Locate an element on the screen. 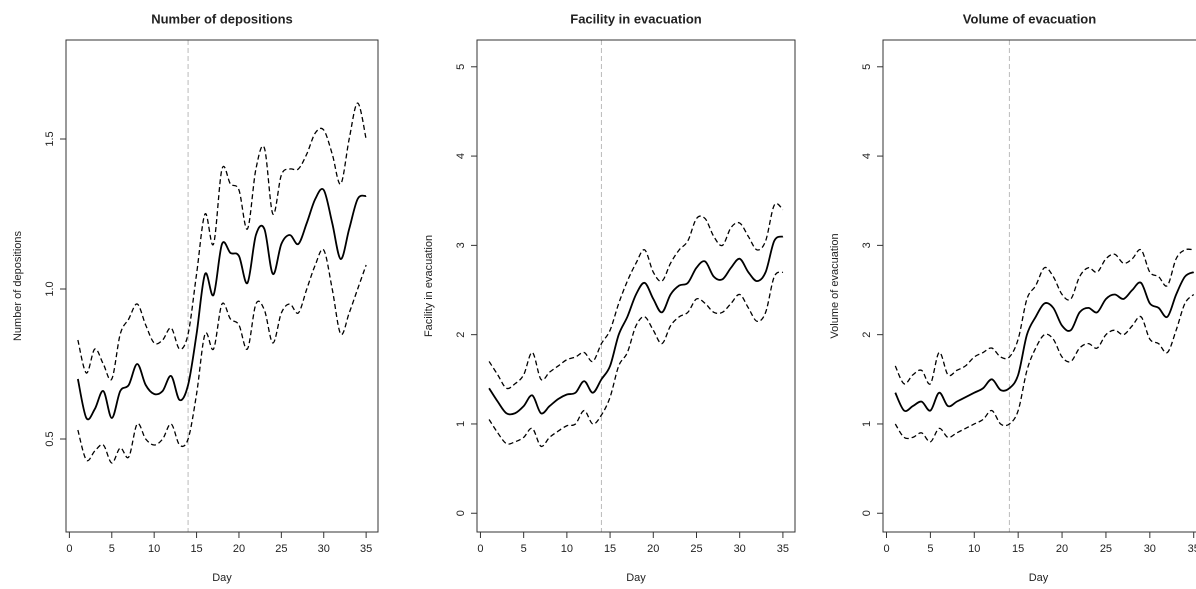 The width and height of the screenshot is (1196, 589). panel-title: Volume of evacuation is located at coordinates (1029, 18).